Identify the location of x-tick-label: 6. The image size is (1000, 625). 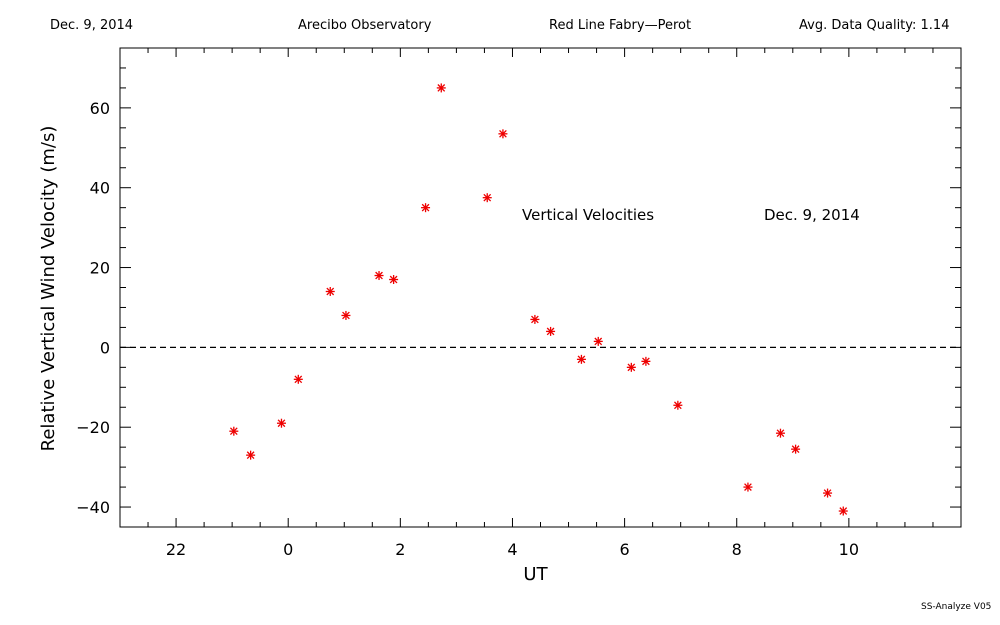
(625, 549).